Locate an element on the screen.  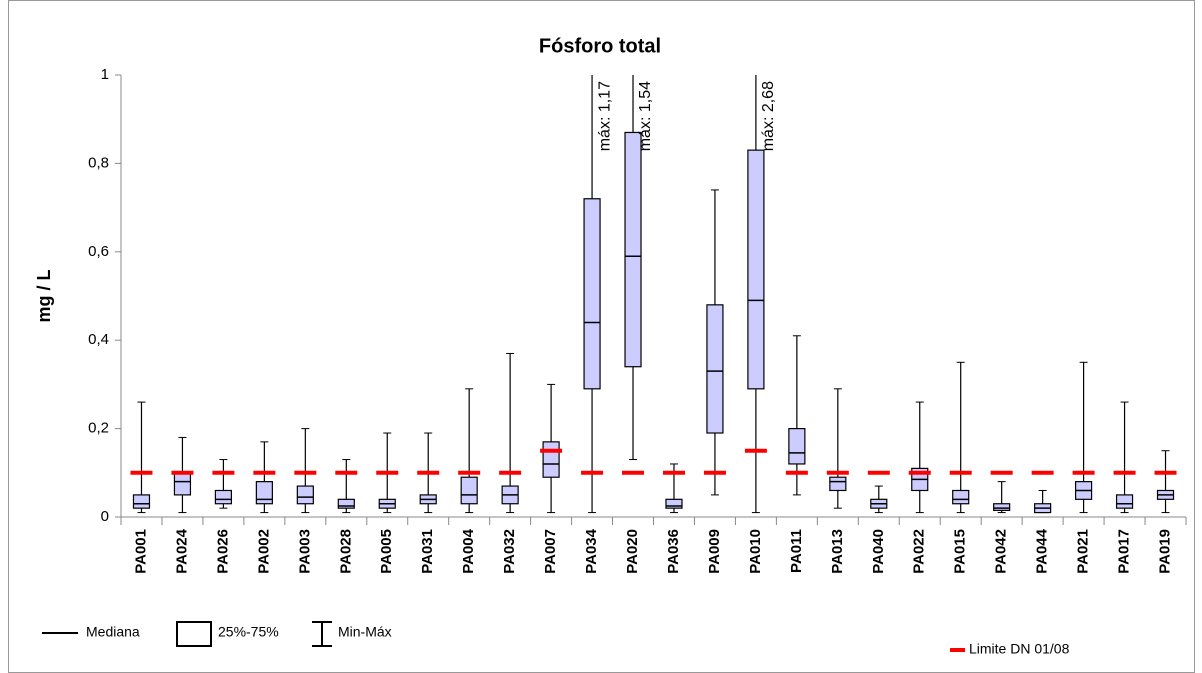
x-tick-label: PA020 is located at coordinates (632, 551).